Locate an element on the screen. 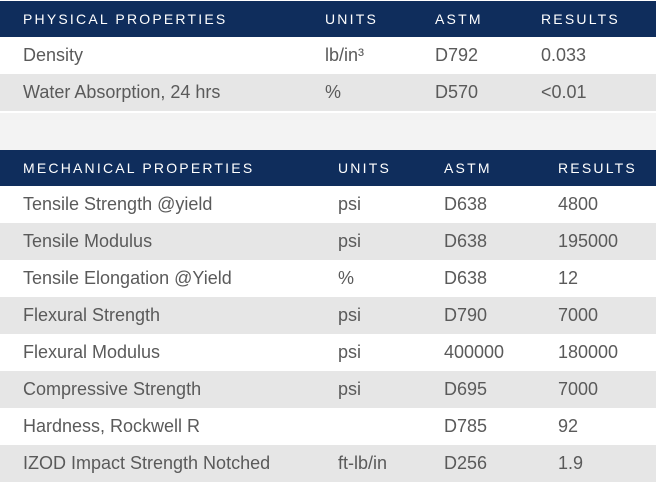 The width and height of the screenshot is (656, 485). property-result: 0.033 is located at coordinates (564, 55).